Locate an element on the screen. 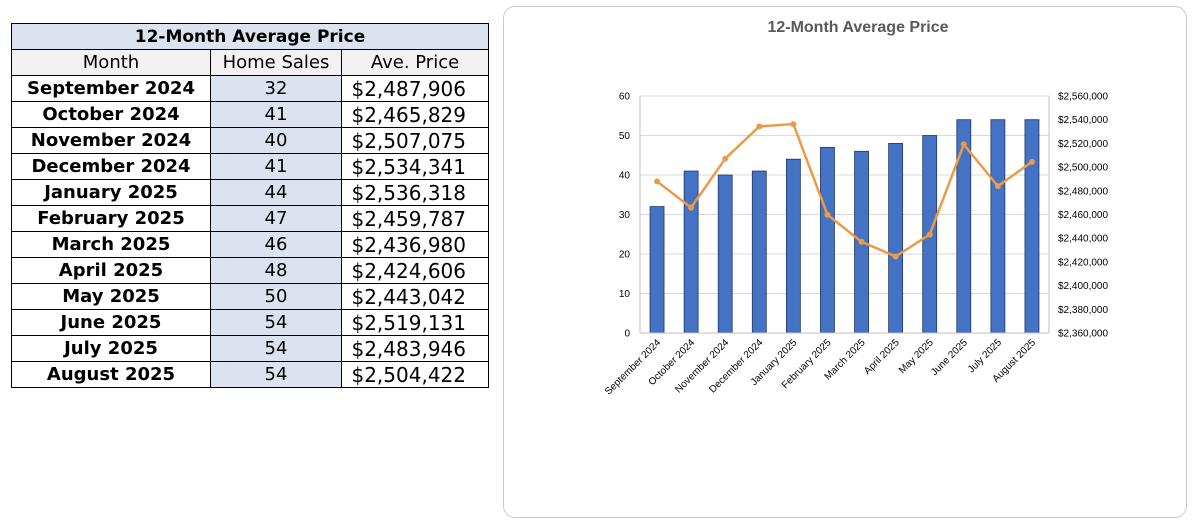  y-tick-label: 10 is located at coordinates (625, 294).